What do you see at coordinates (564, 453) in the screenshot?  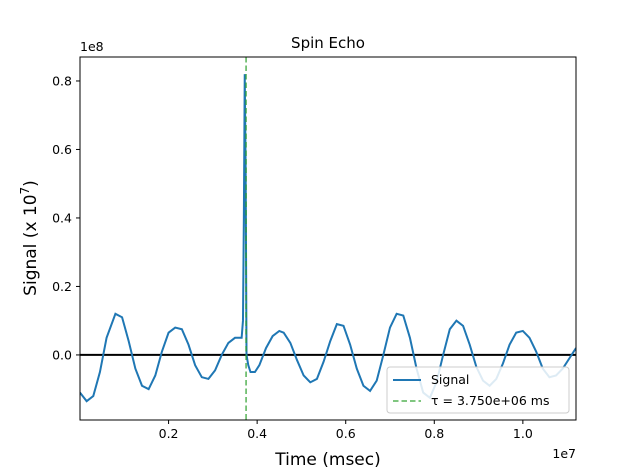 I see `x-offset-label: 1e7` at bounding box center [564, 453].